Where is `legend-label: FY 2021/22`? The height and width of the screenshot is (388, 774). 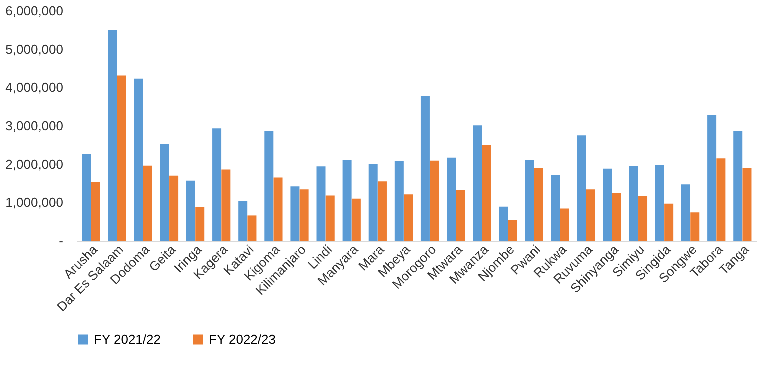
legend-label: FY 2021/22 is located at coordinates (127, 339).